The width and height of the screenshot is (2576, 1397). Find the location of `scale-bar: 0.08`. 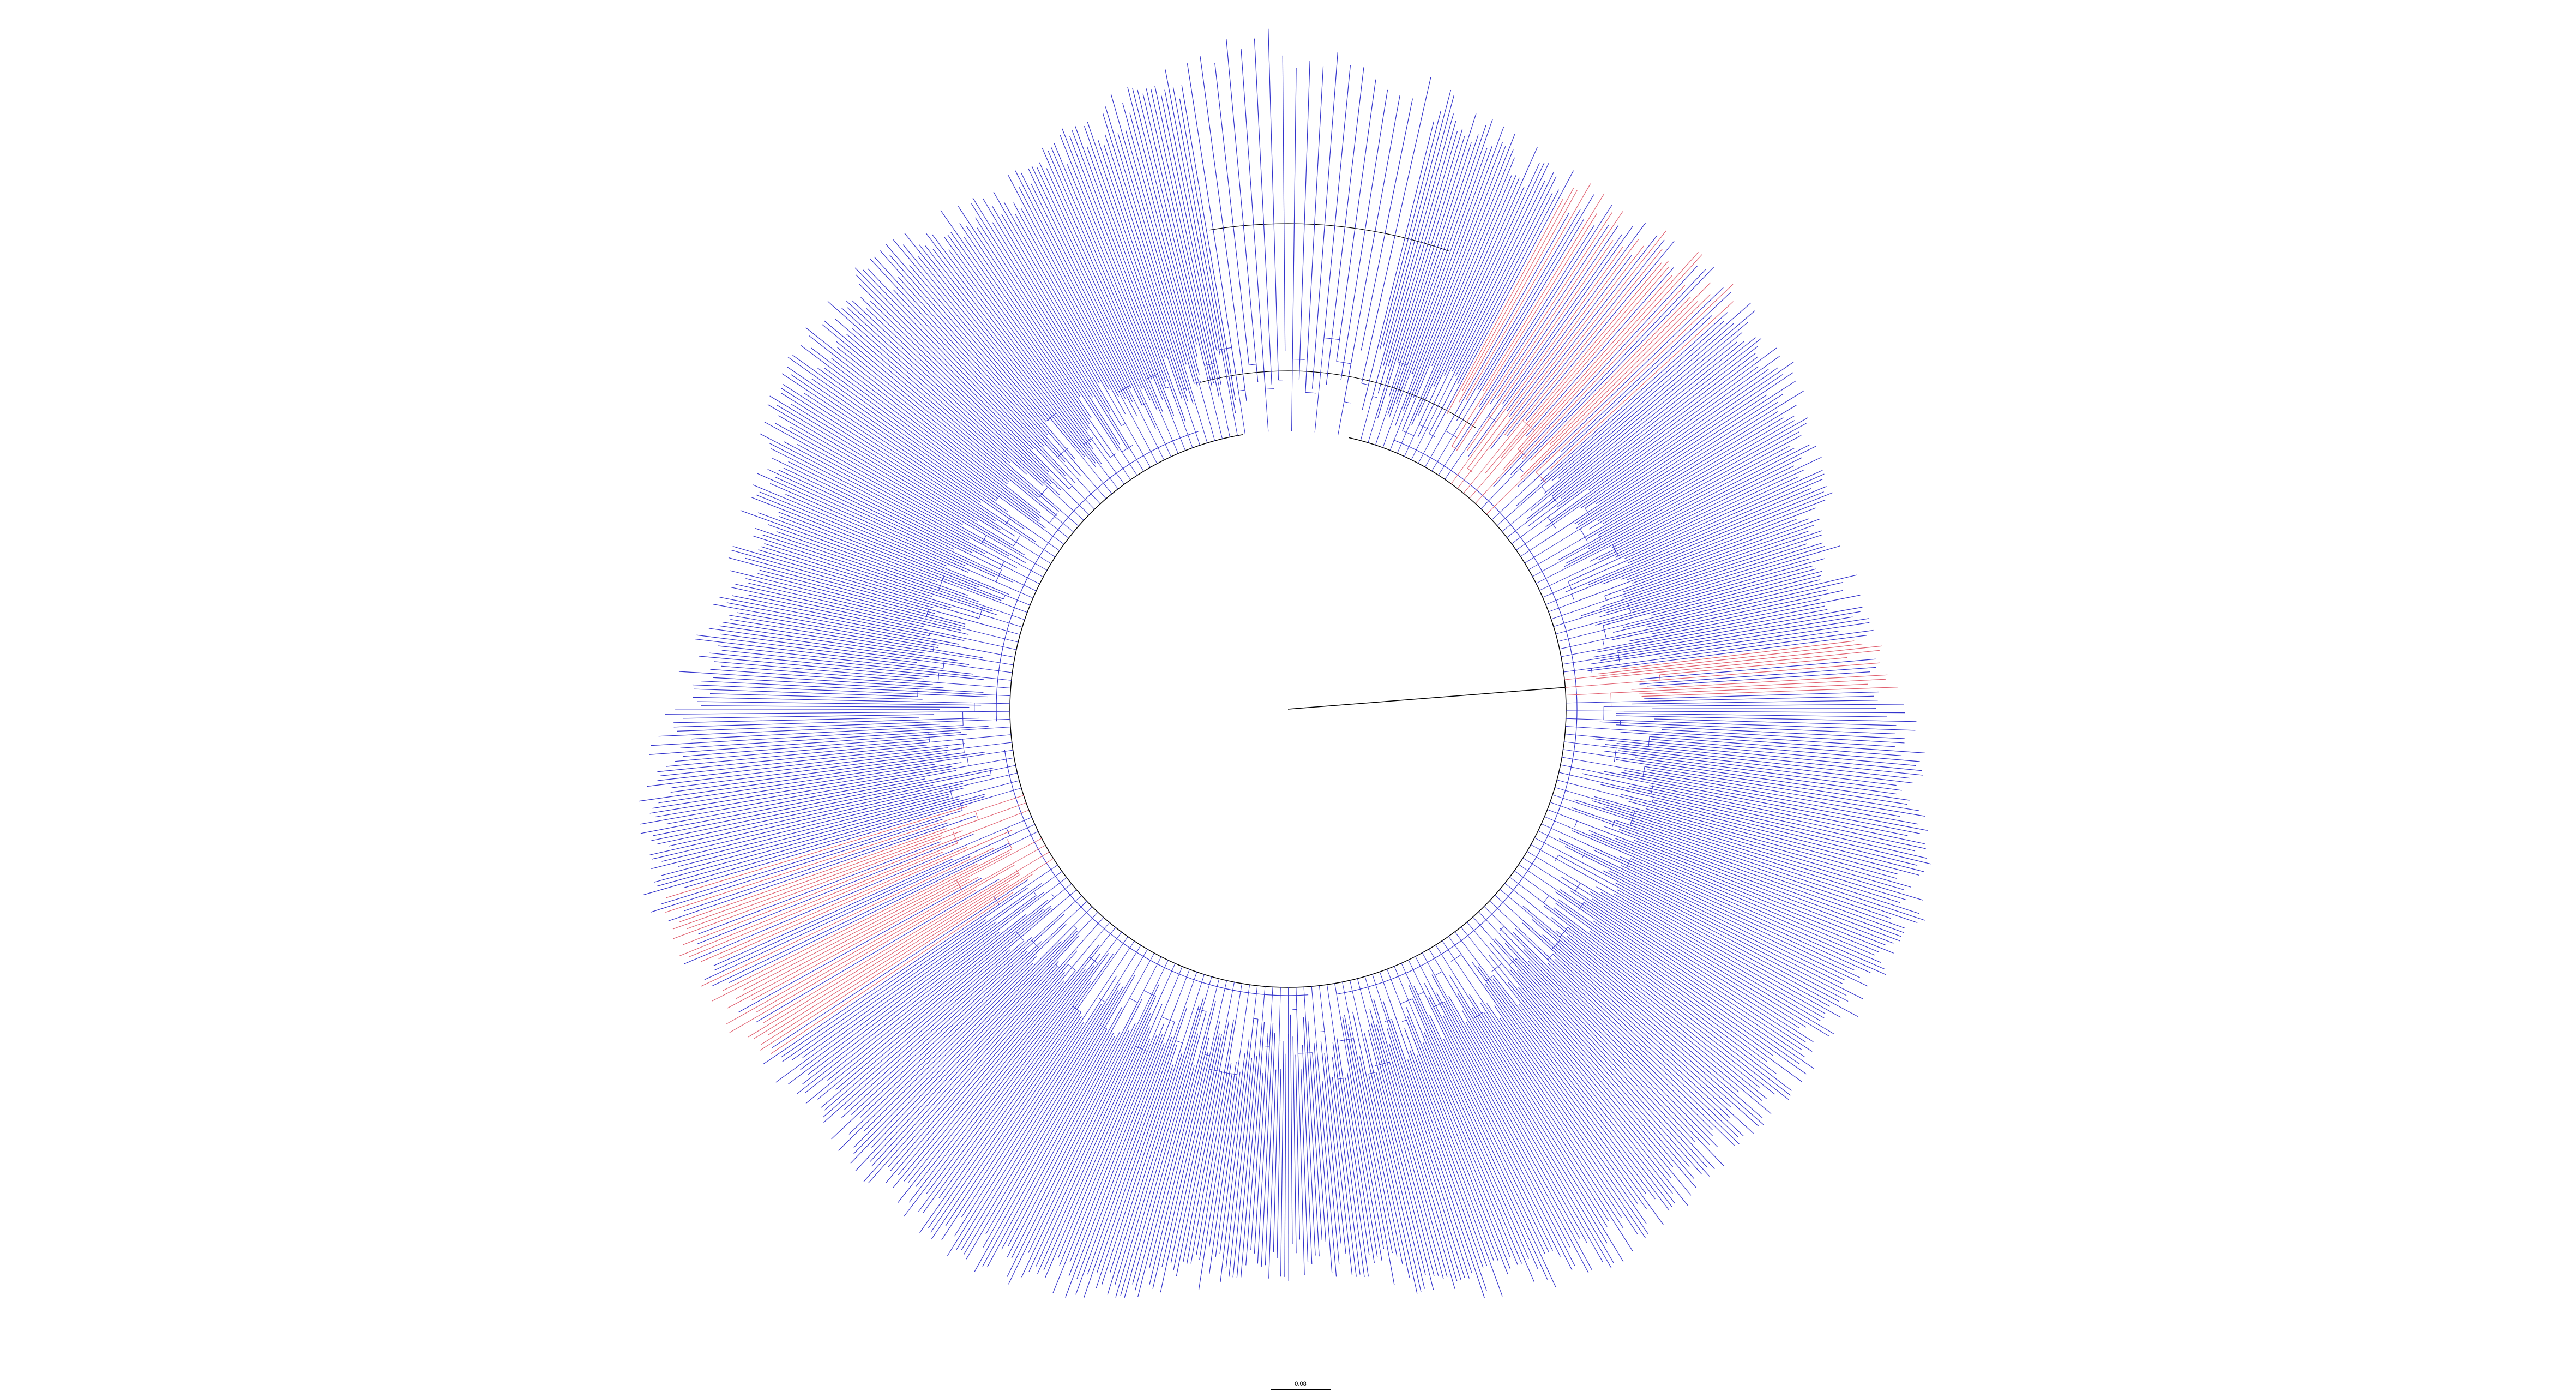

scale-bar: 0.08 is located at coordinates (1301, 1385).